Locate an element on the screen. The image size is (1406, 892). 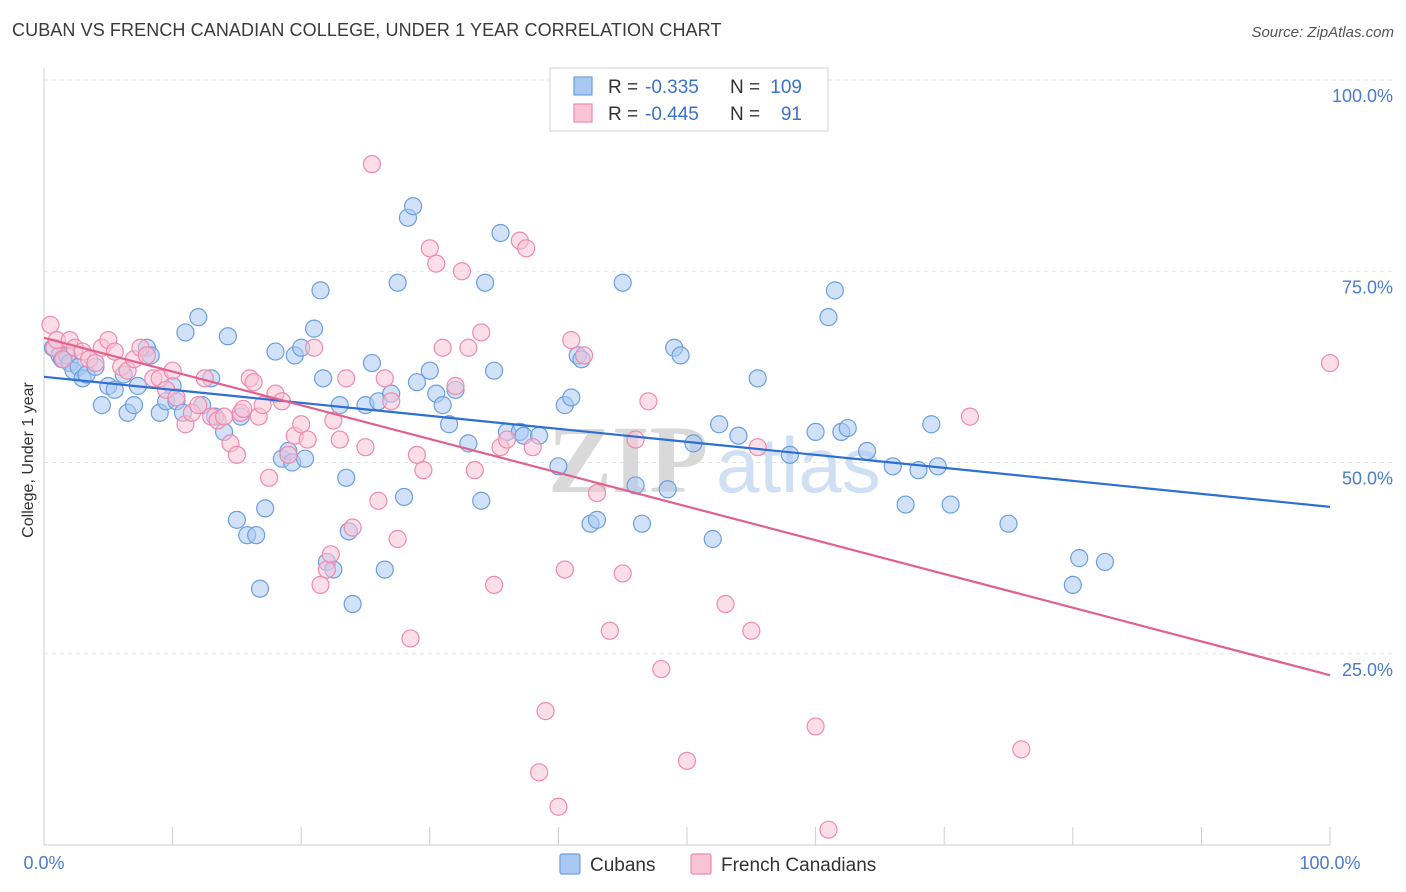
y-tick-label-25: 25.0% is located at coordinates (1367, 670).